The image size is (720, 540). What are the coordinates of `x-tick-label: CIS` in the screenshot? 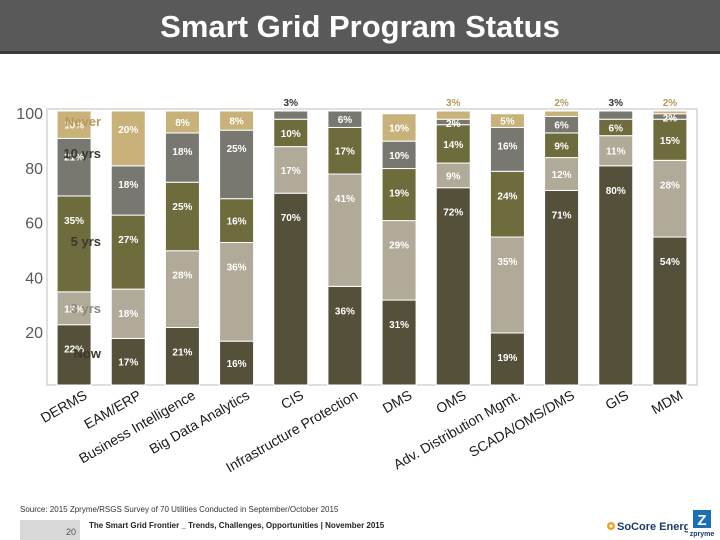 It's located at (292, 400).